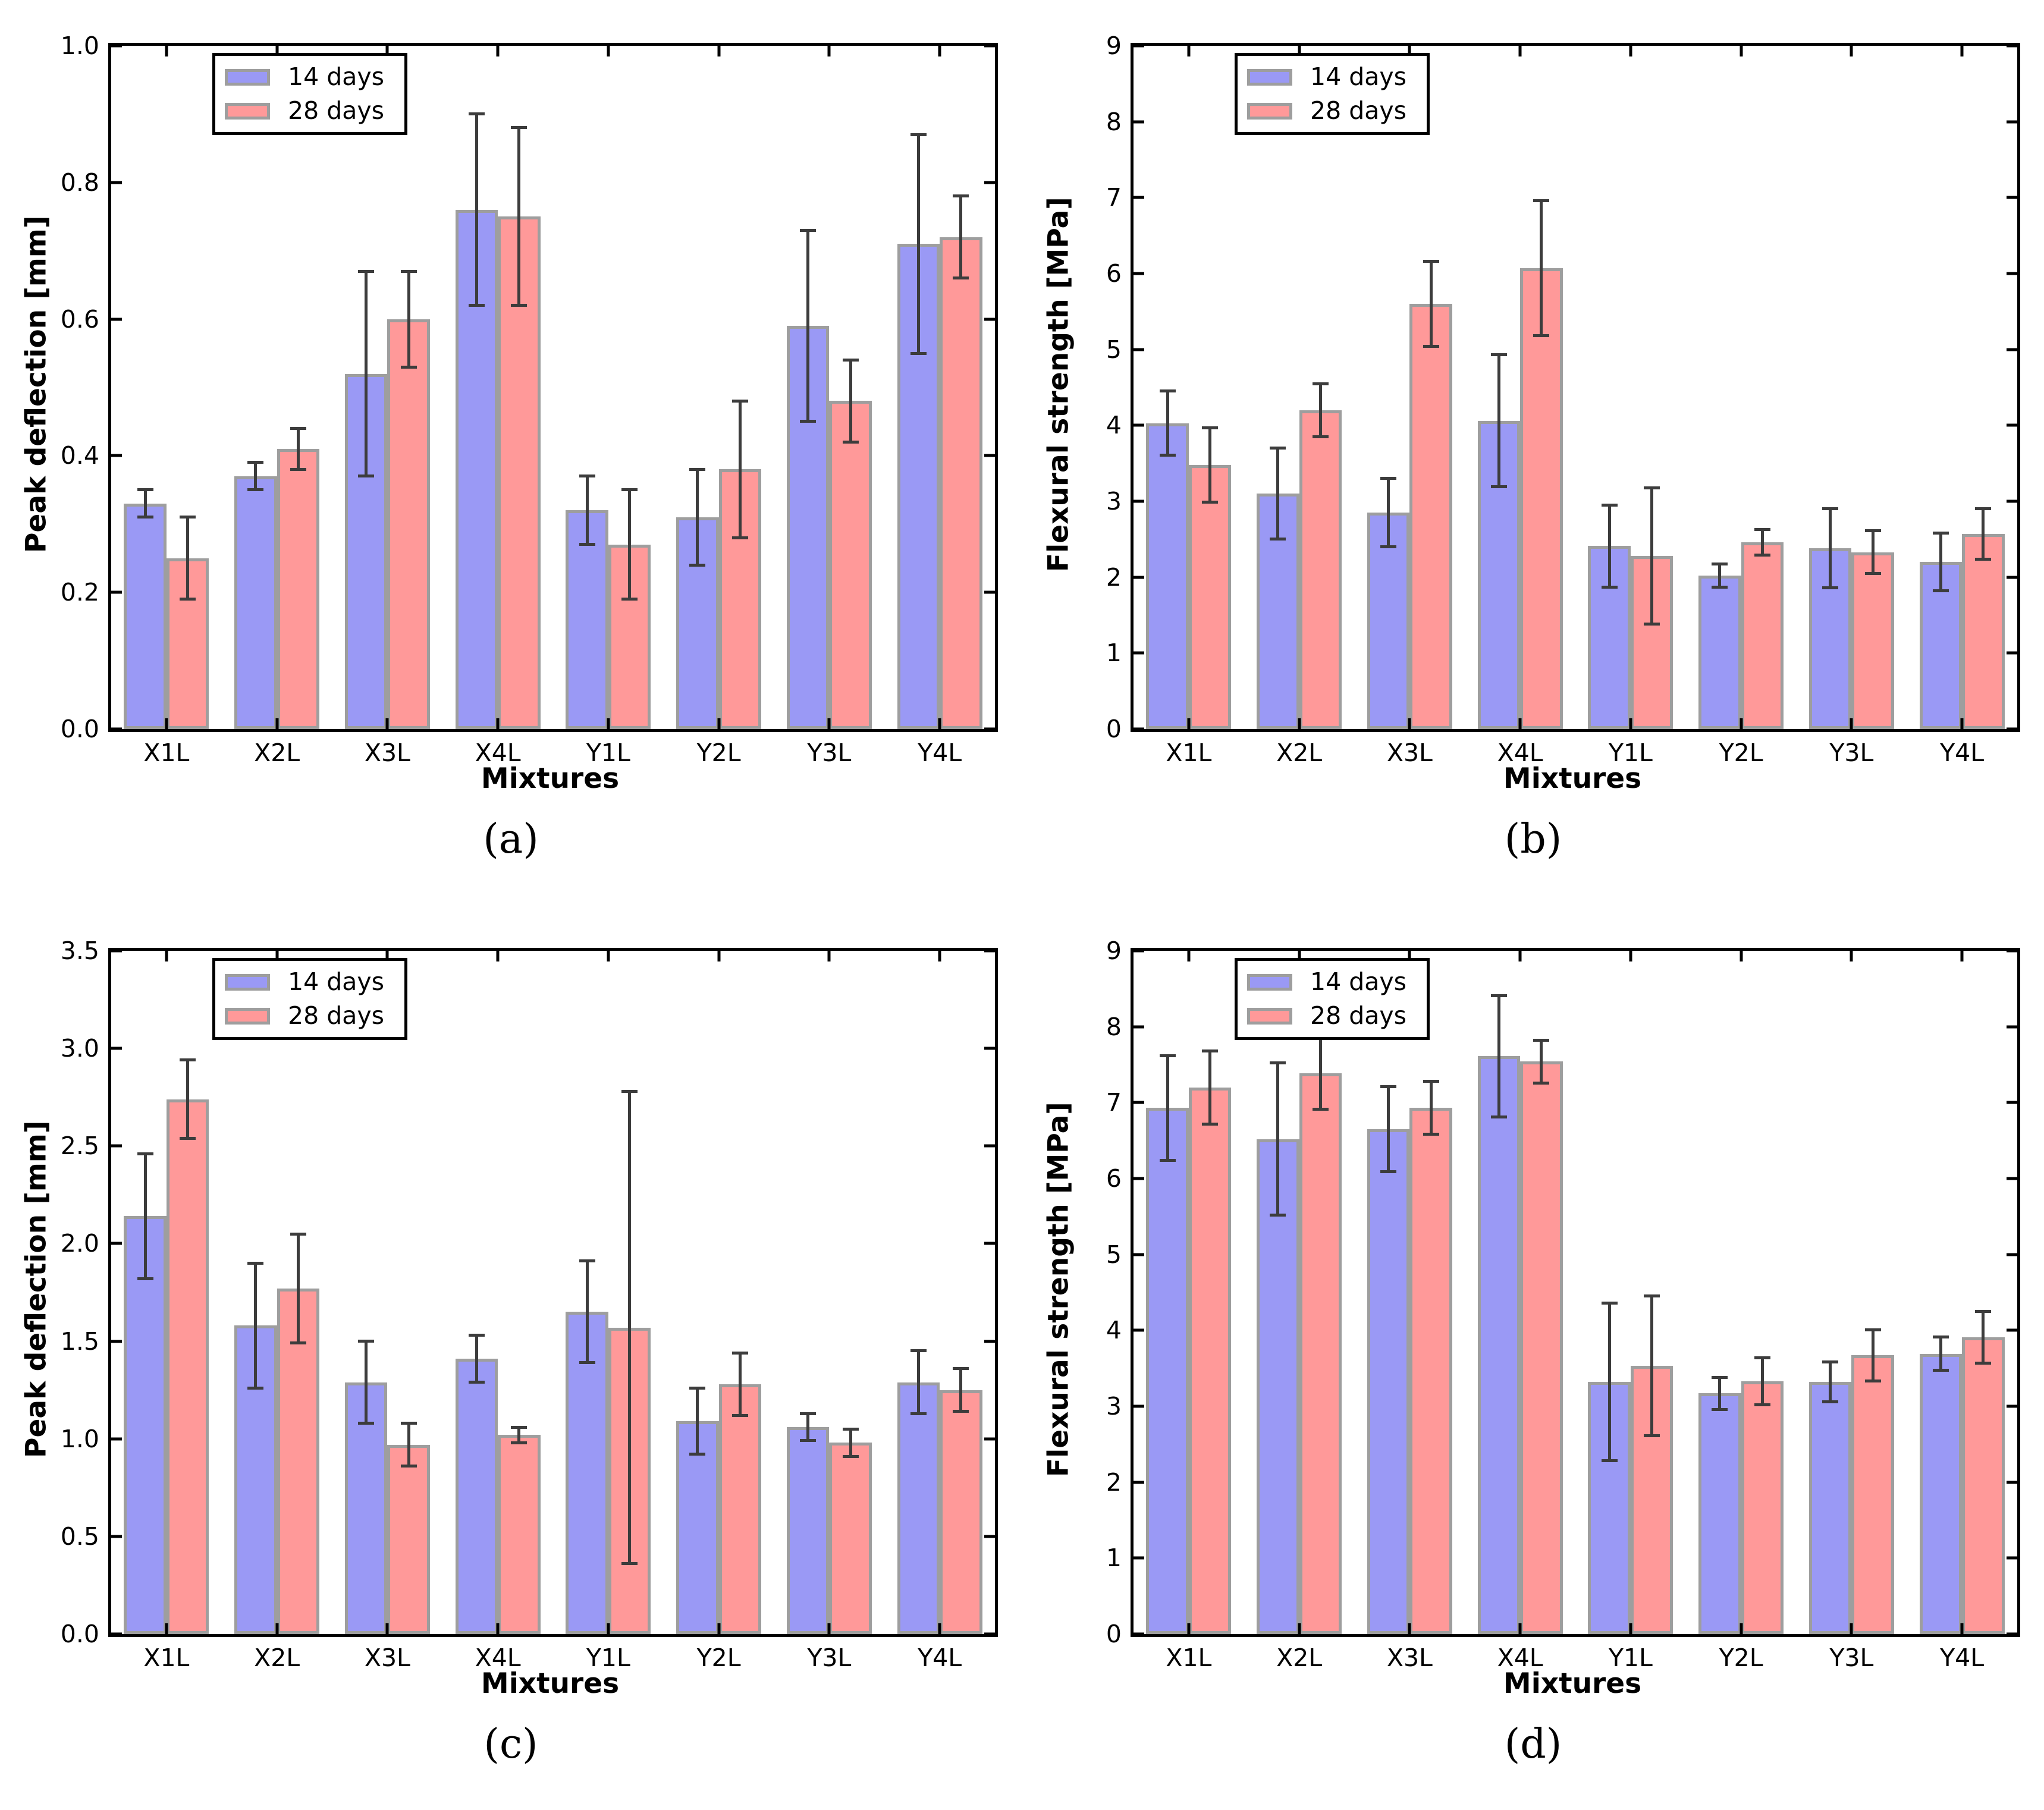 Image resolution: width=2044 pixels, height=1810 pixels. What do you see at coordinates (36, 1289) in the screenshot?
I see `y-axis-label: Peak deflection [mm]` at bounding box center [36, 1289].